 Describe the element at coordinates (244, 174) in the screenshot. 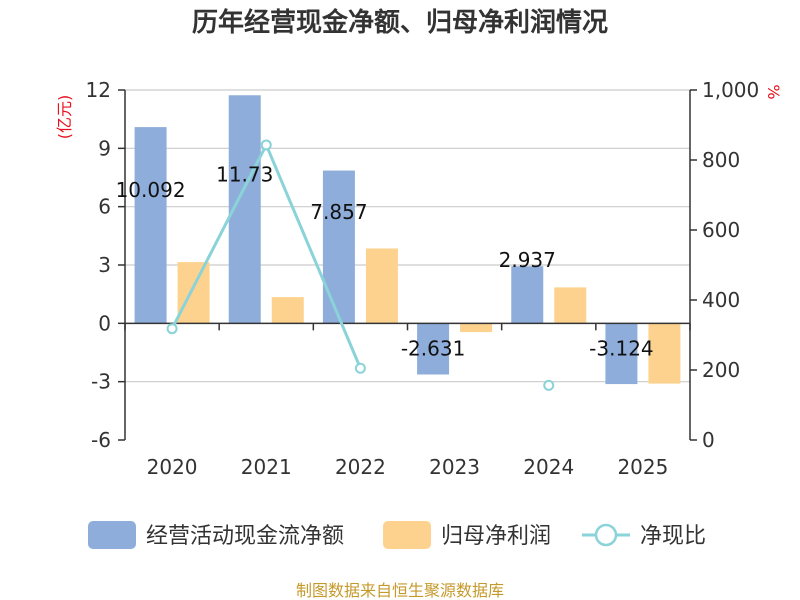

I see `data-label-2021: 11.73` at that location.